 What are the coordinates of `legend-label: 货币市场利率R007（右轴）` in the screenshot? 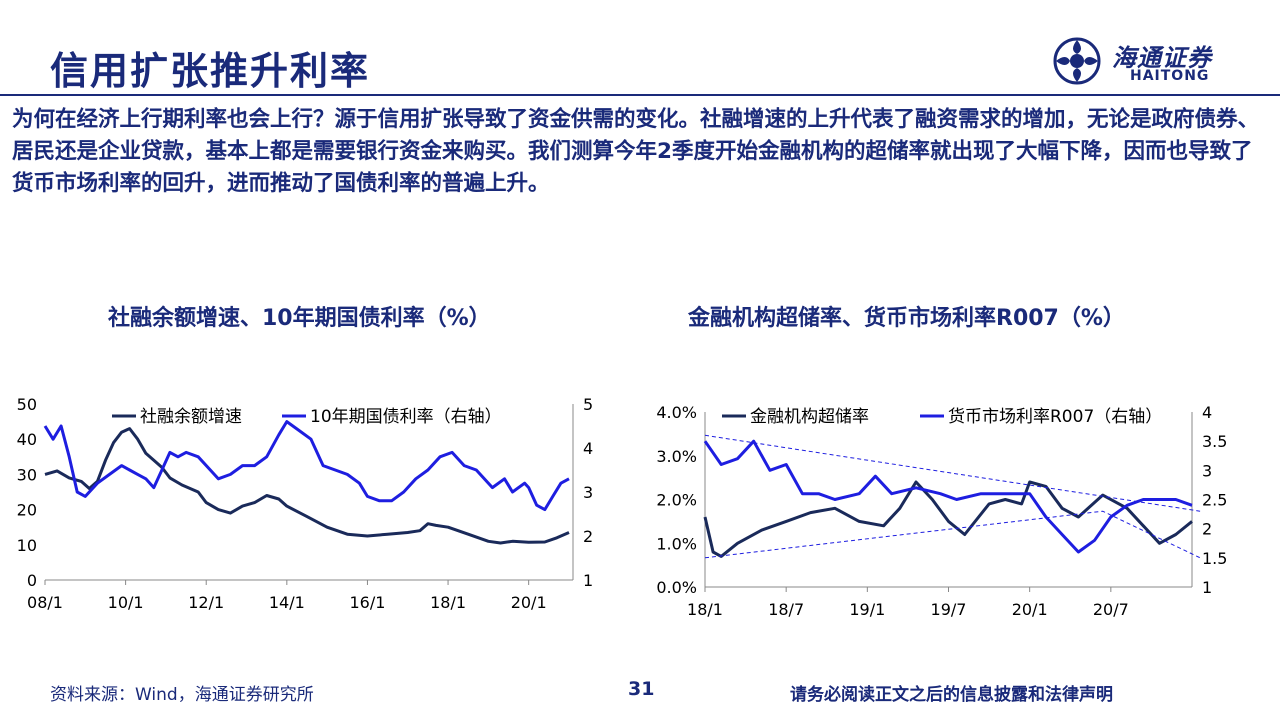 It's located at (1055, 417).